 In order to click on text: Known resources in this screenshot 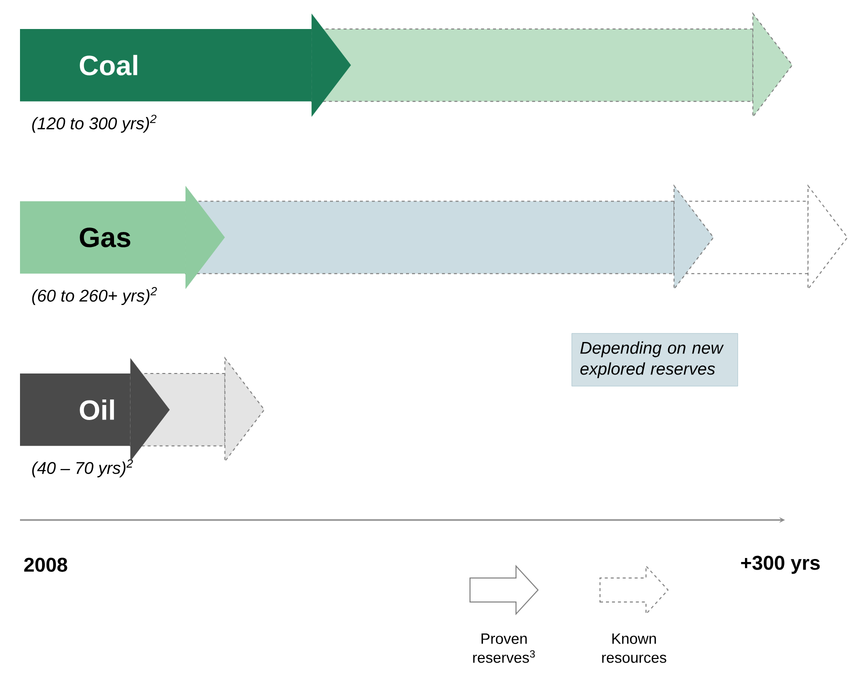, I will do `click(634, 648)`.